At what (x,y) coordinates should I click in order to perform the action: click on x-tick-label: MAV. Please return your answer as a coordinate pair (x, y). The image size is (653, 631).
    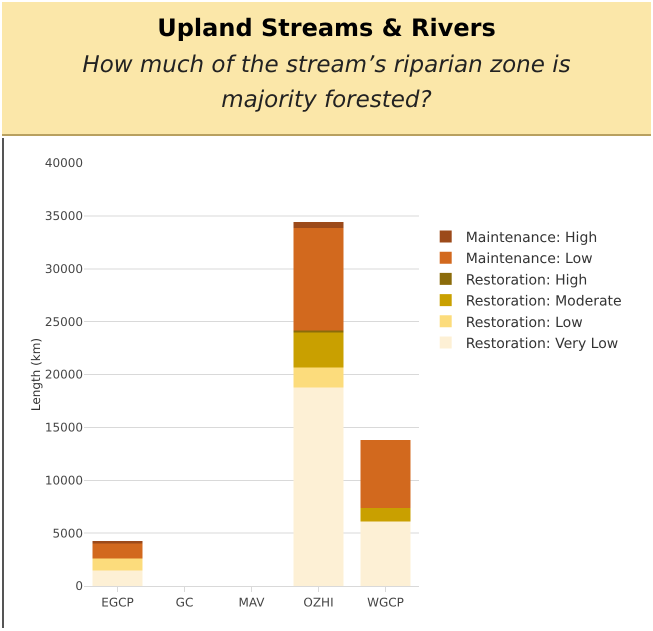
    Looking at the image, I should click on (252, 602).